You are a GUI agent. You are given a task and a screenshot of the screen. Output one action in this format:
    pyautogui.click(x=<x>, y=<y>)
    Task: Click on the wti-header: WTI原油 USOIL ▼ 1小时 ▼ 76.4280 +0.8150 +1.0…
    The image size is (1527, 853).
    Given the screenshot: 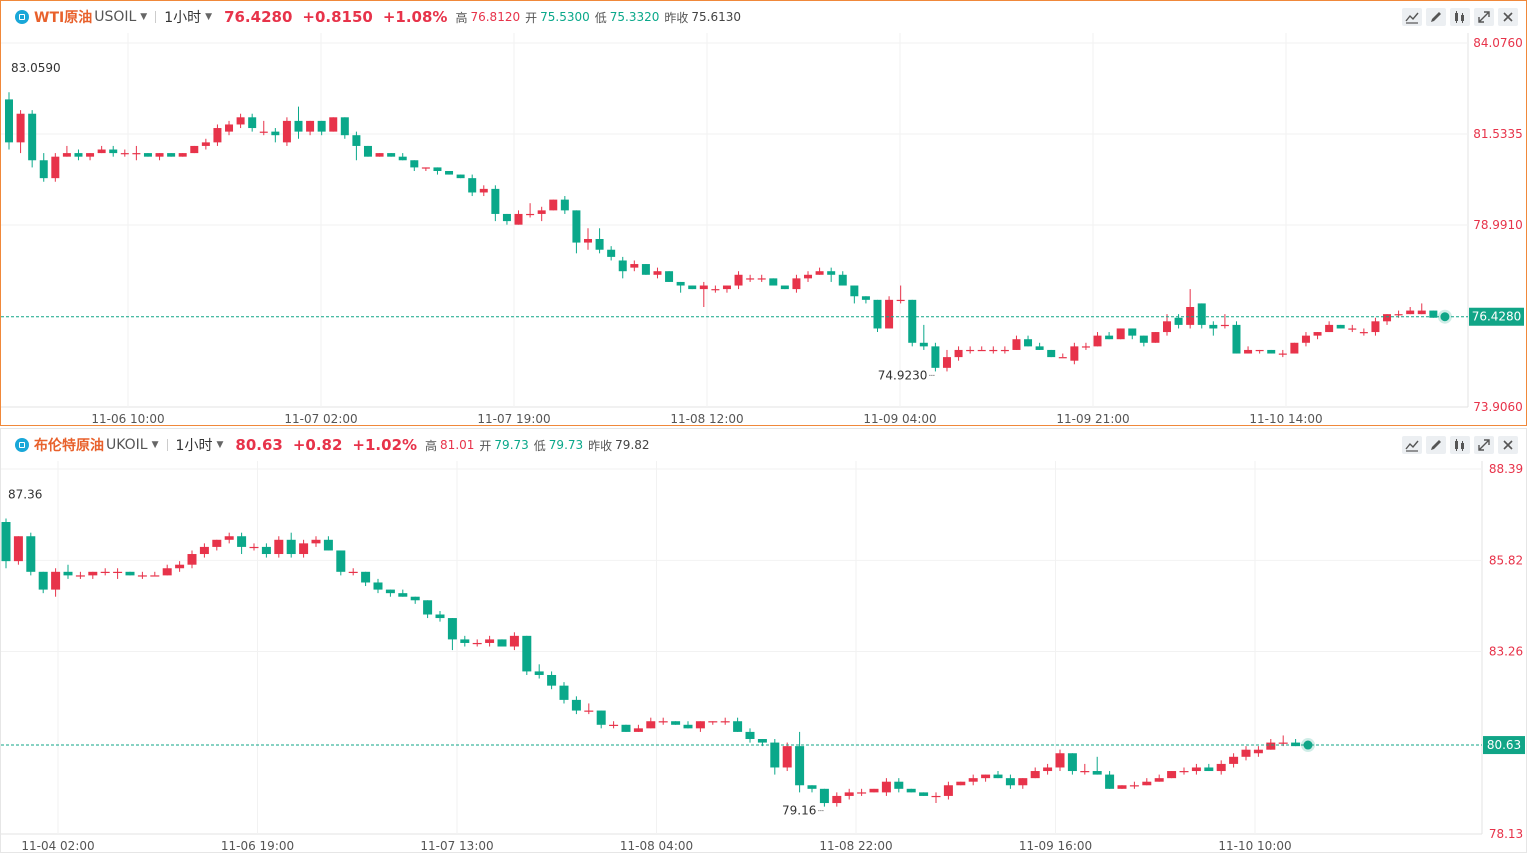 What is the action you would take?
    pyautogui.click(x=763, y=17)
    